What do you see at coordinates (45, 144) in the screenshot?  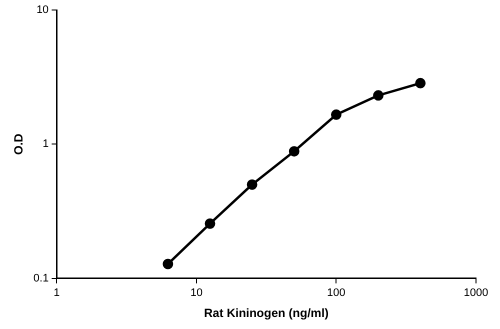 I see `y-tick-label: 1` at bounding box center [45, 144].